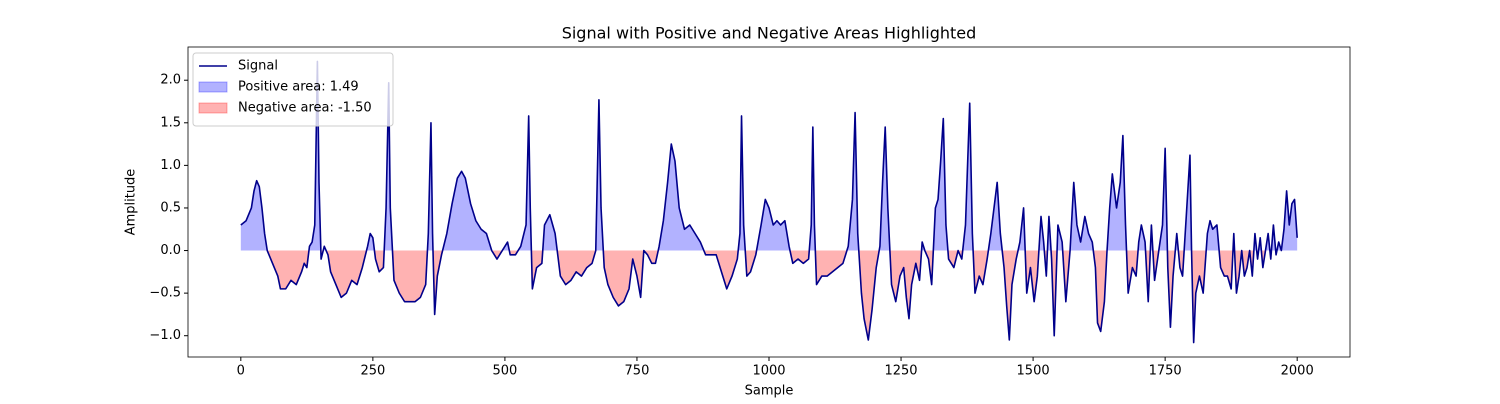 The image size is (1500, 404). What do you see at coordinates (769, 391) in the screenshot?
I see `x-axis-label: Sample` at bounding box center [769, 391].